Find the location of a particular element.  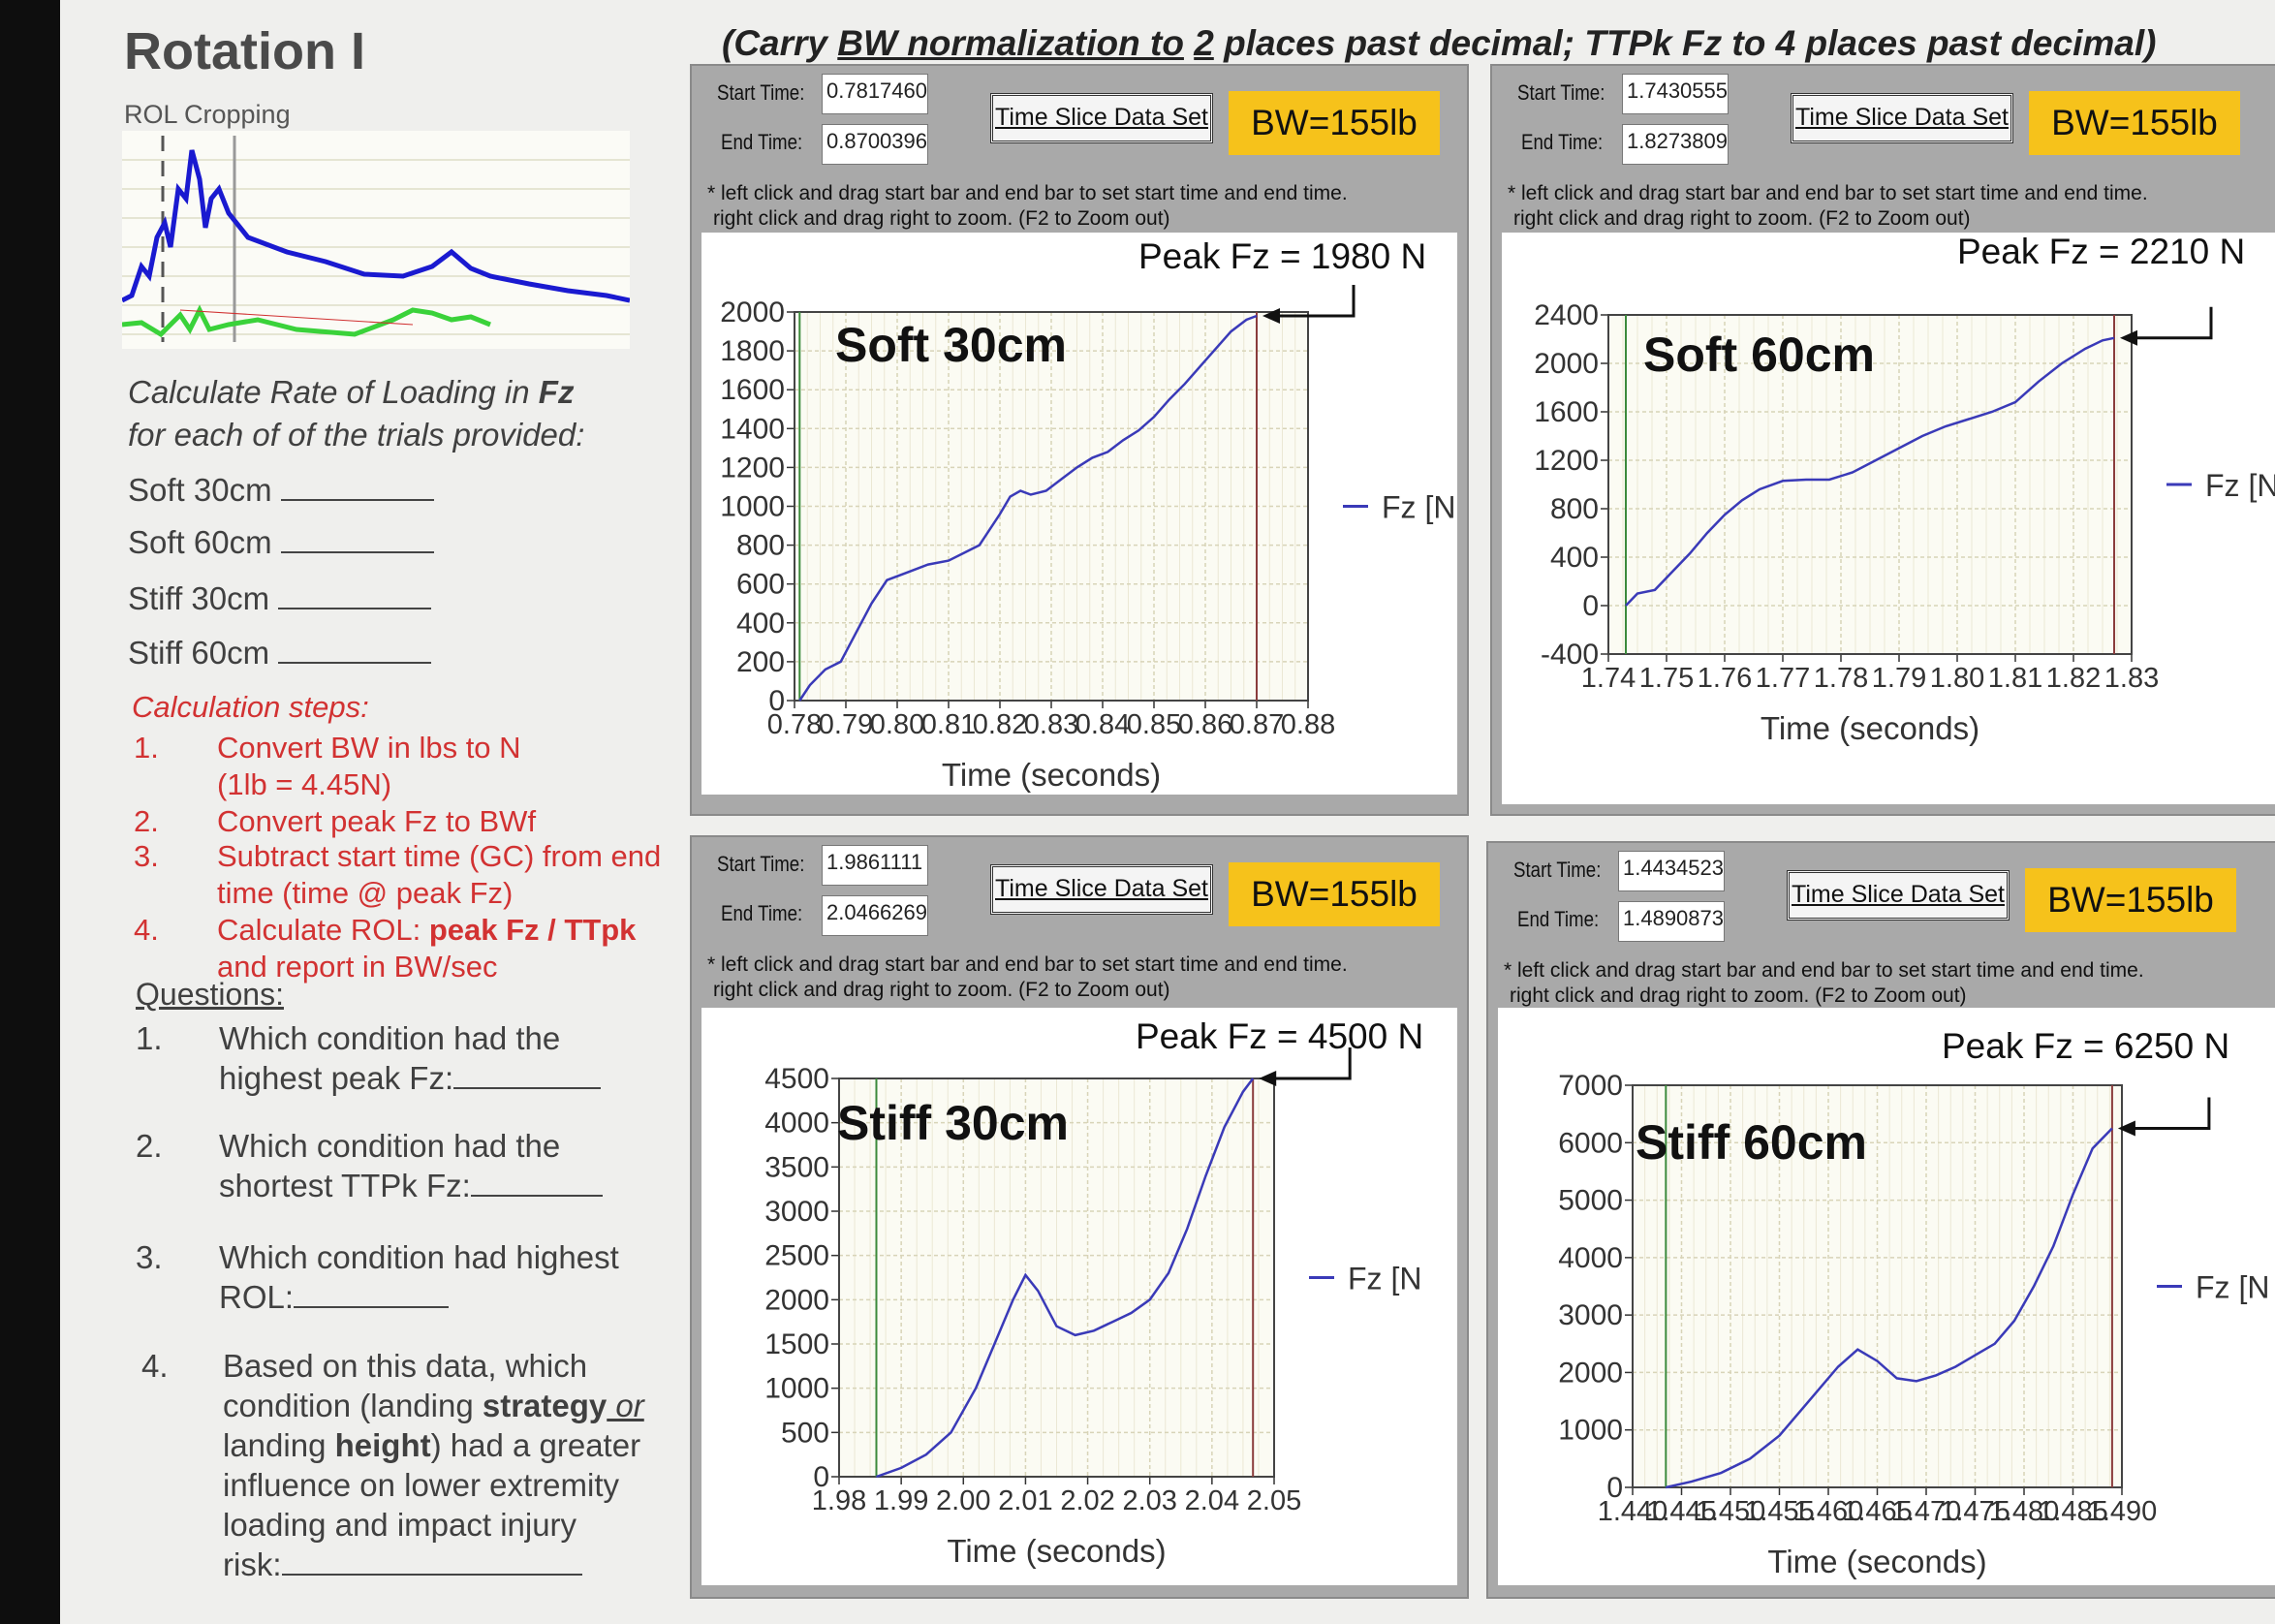

start-time-field: 0.7817460 is located at coordinates (875, 94).